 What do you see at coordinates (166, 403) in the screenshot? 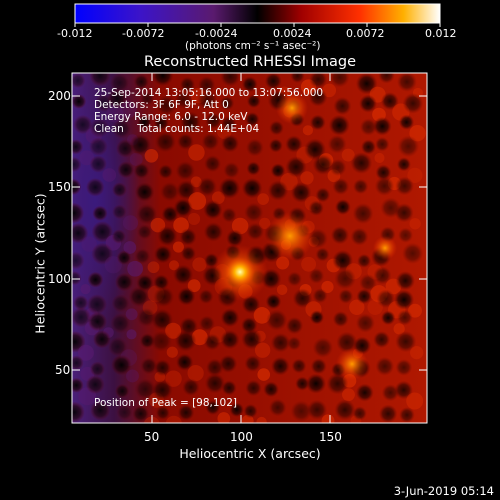
I see `peak-position-label: Position of Peak = [98,102]` at bounding box center [166, 403].